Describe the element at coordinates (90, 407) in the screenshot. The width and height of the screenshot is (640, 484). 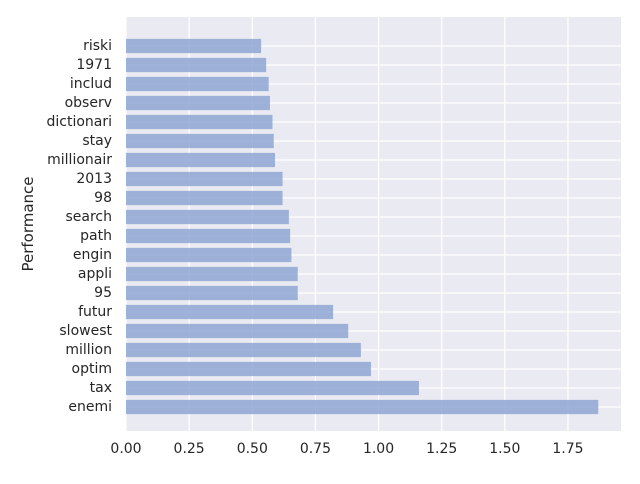
I see `y-tick-label: enemi` at that location.